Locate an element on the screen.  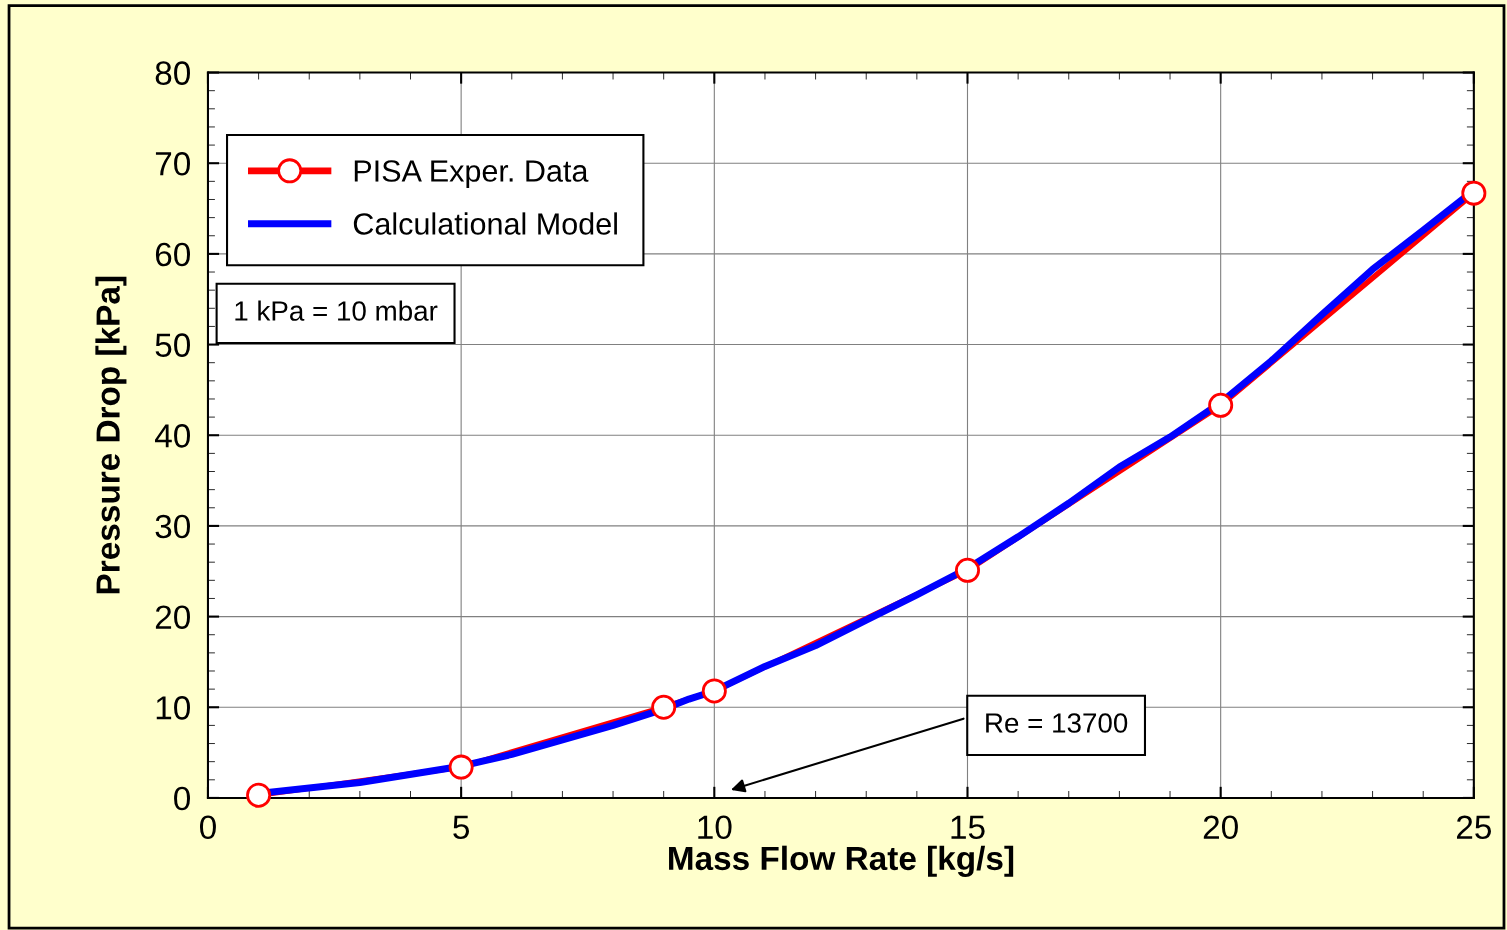
x-tick-label: 15 is located at coordinates (968, 827).